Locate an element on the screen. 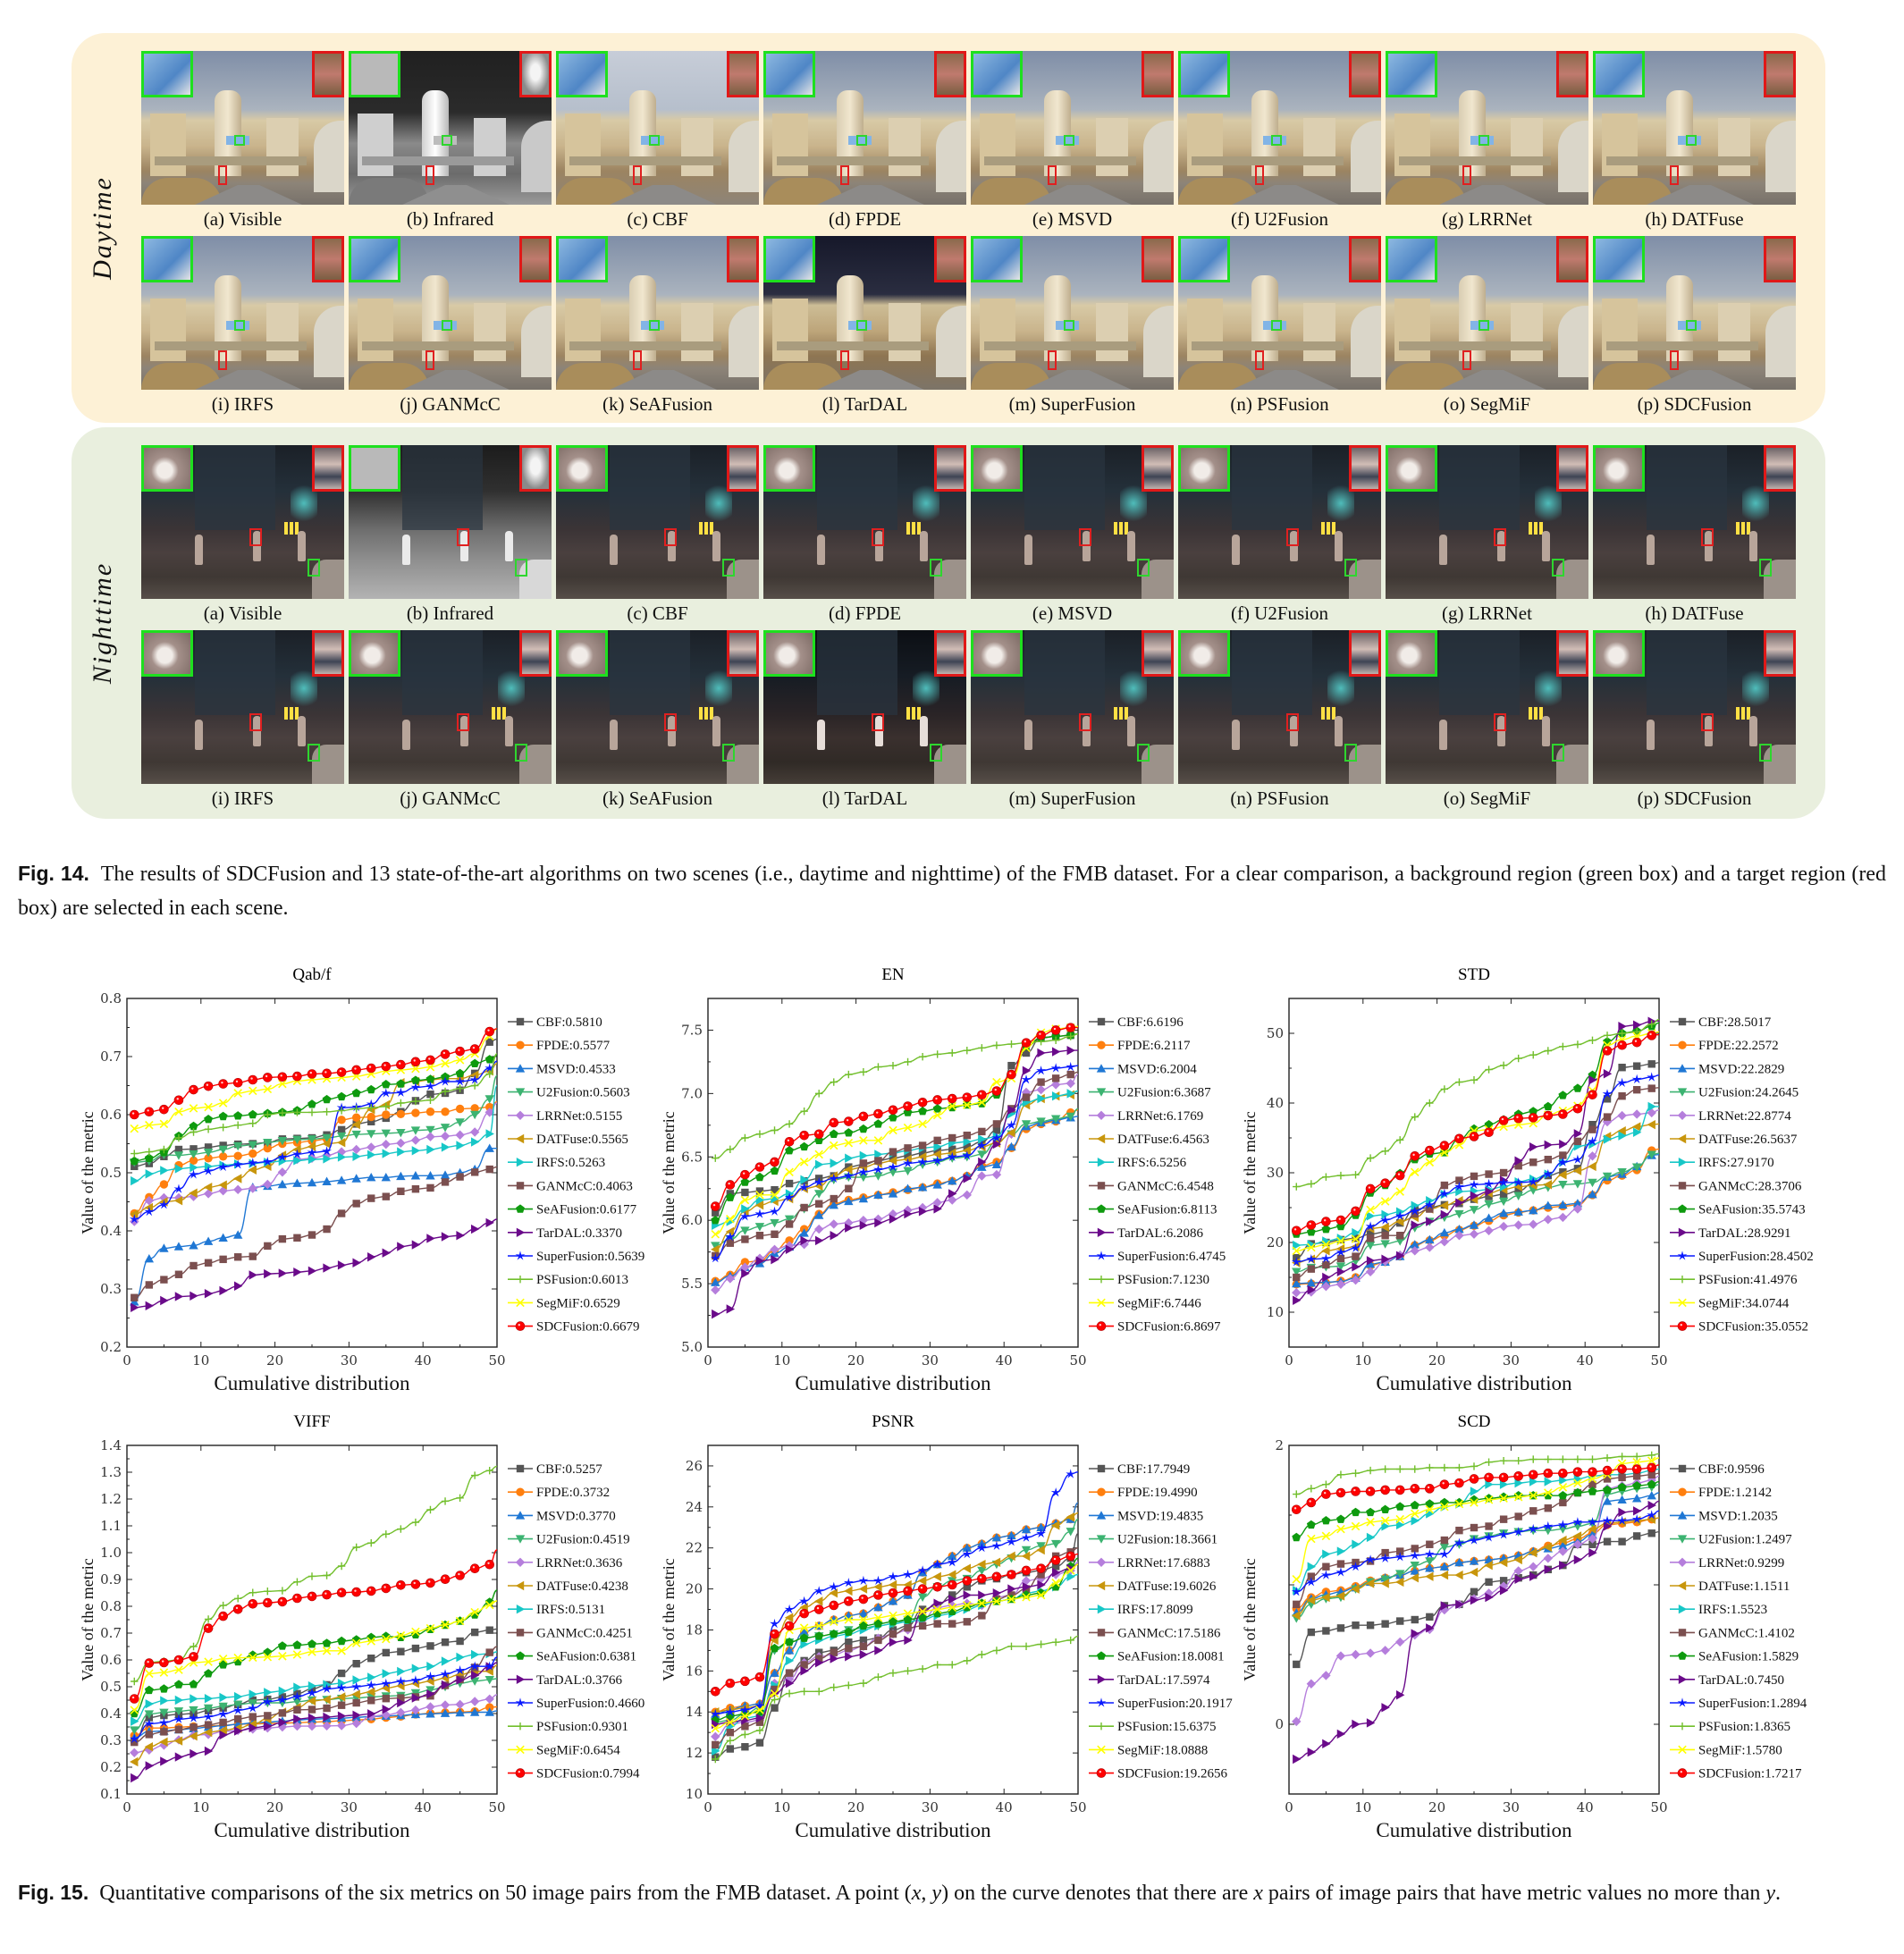  legend-item: DATFuse:26.5637 is located at coordinates (1734, 1140).